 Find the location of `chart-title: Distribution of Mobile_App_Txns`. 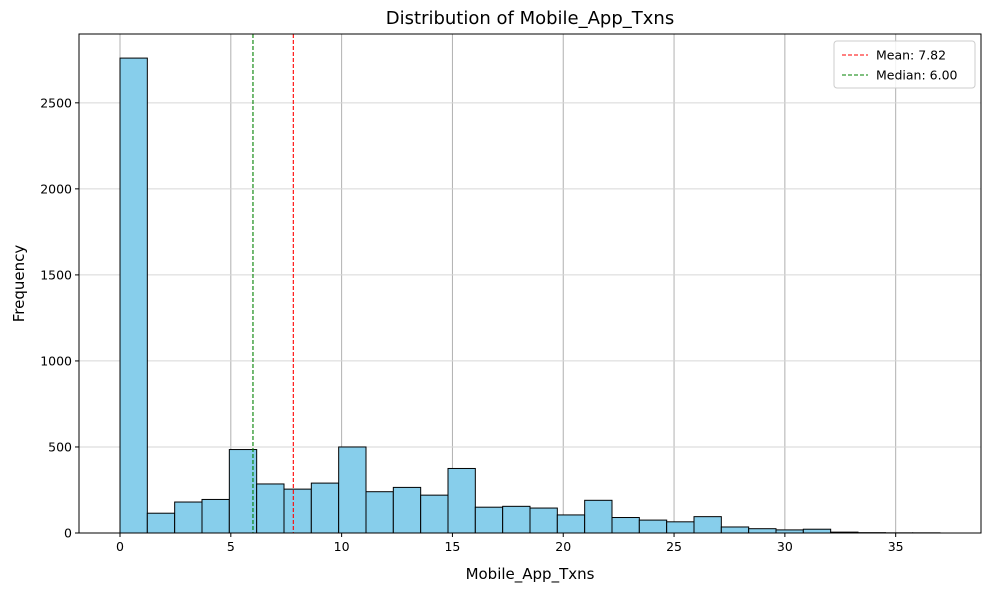

chart-title: Distribution of Mobile_App_Txns is located at coordinates (530, 18).